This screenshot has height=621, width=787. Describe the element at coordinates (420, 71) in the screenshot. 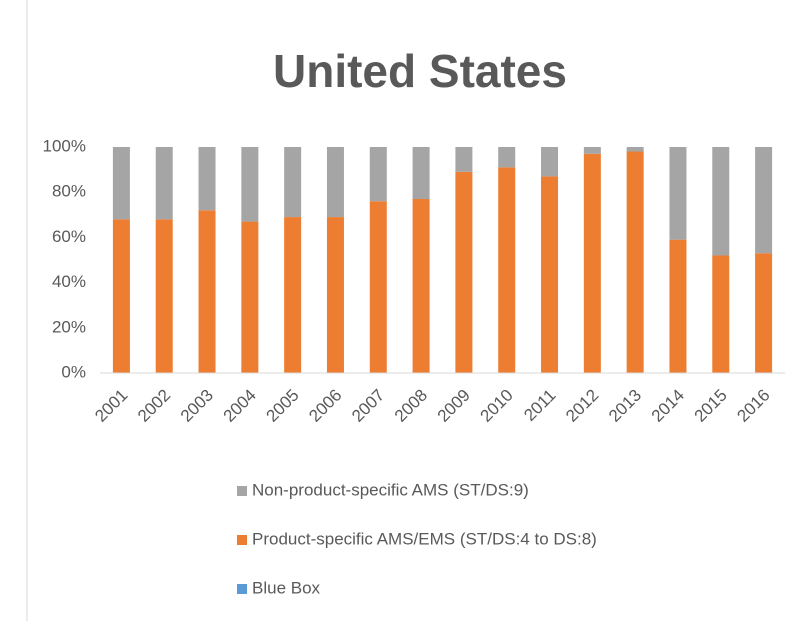

I see `chart-title: United States` at that location.